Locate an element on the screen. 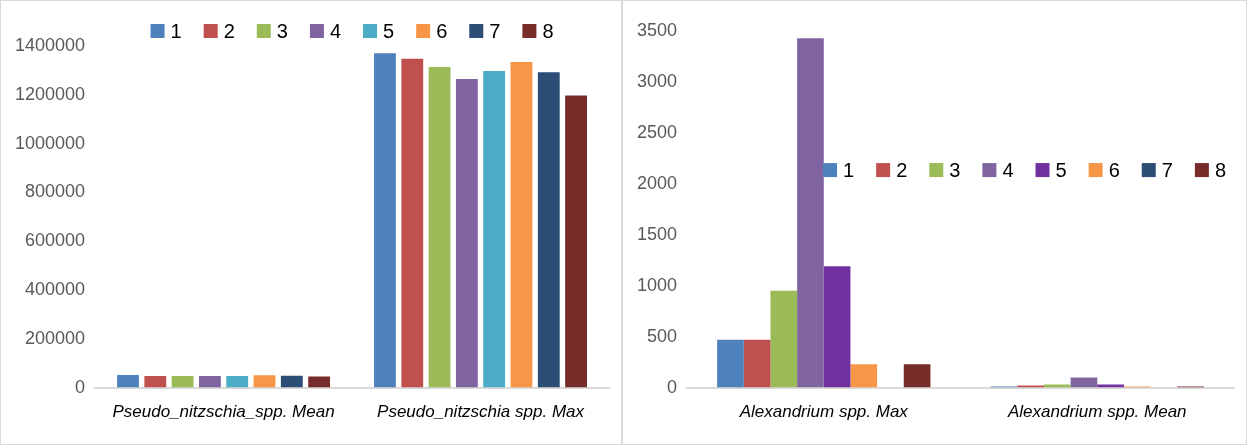  x-tick-label: Pseudo_nitzschia spp. Max is located at coordinates (481, 411).